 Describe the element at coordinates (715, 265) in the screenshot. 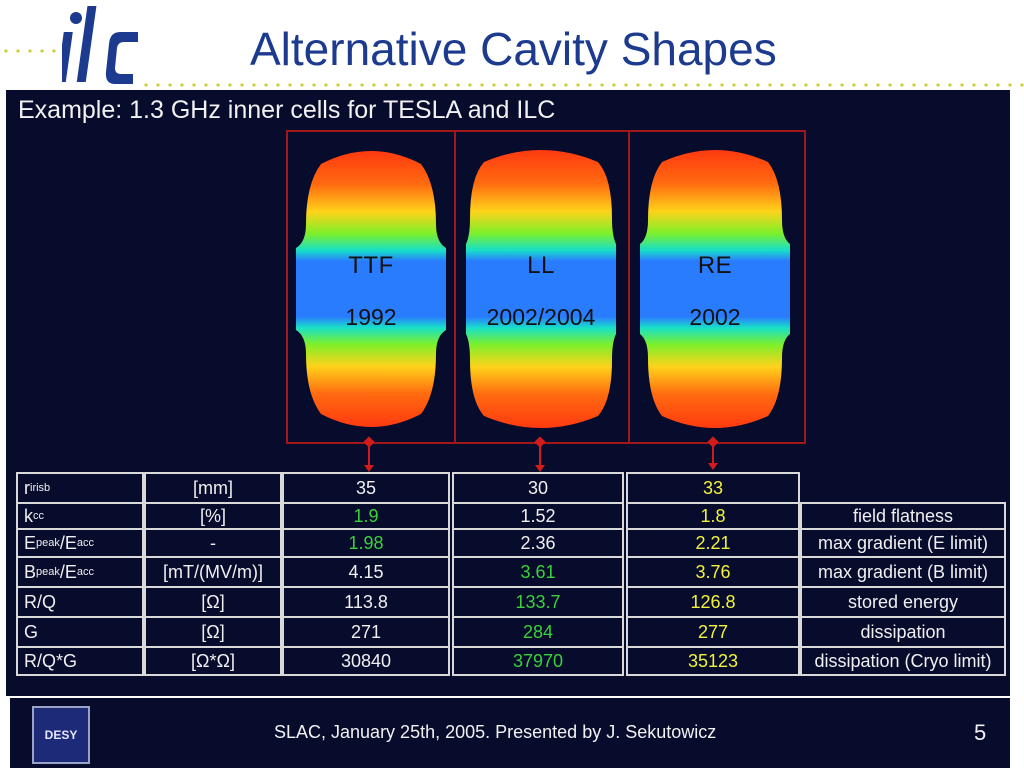

I see `cavity-name: RE` at that location.